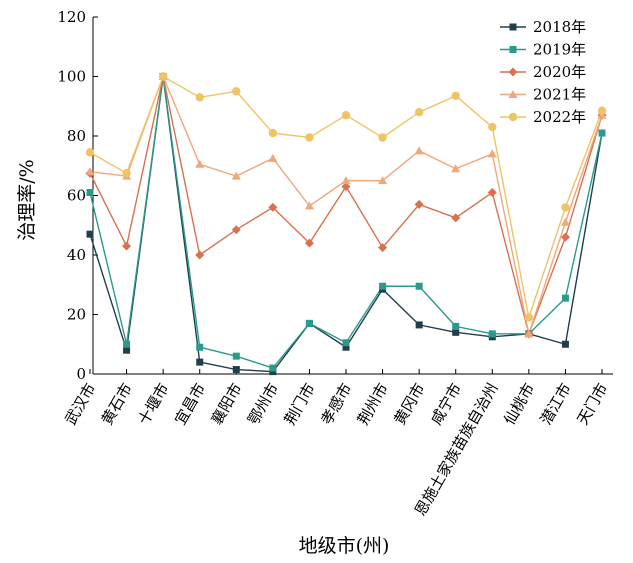 The width and height of the screenshot is (633, 563). What do you see at coordinates (410, 404) in the screenshot?
I see `x-tick-label: 黄冈市` at bounding box center [410, 404].